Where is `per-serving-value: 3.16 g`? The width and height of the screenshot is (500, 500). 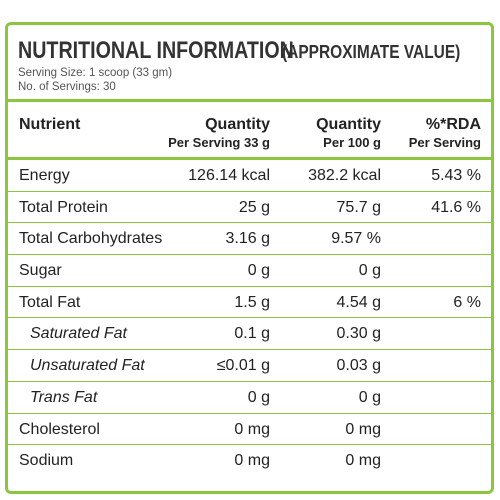
per-serving-value: 3.16 g is located at coordinates (247, 239).